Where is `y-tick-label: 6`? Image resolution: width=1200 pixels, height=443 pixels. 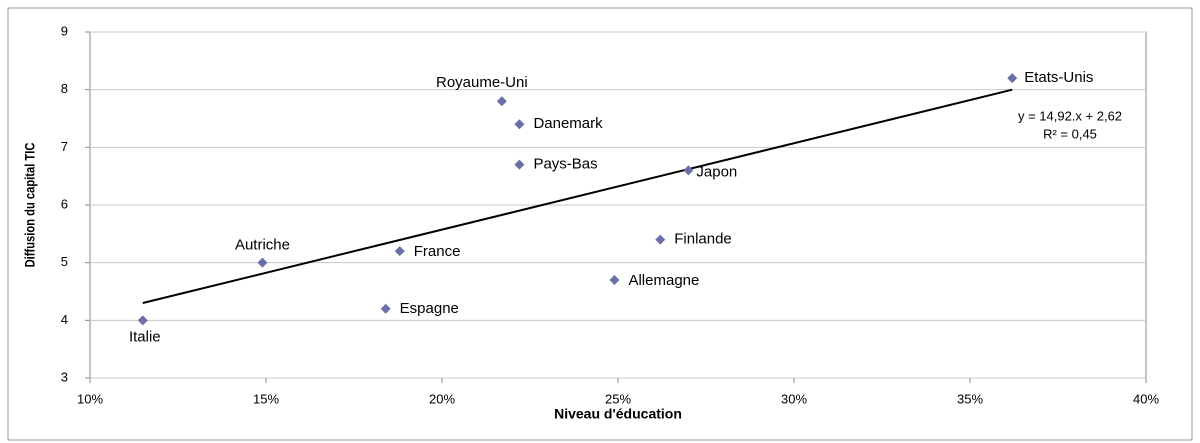 y-tick-label: 6 is located at coordinates (64, 203).